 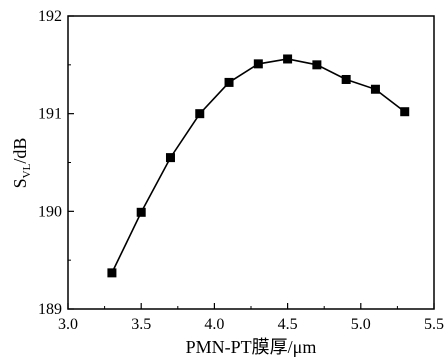 What do you see at coordinates (288, 324) in the screenshot?
I see `x-tick-label: 4.5` at bounding box center [288, 324].